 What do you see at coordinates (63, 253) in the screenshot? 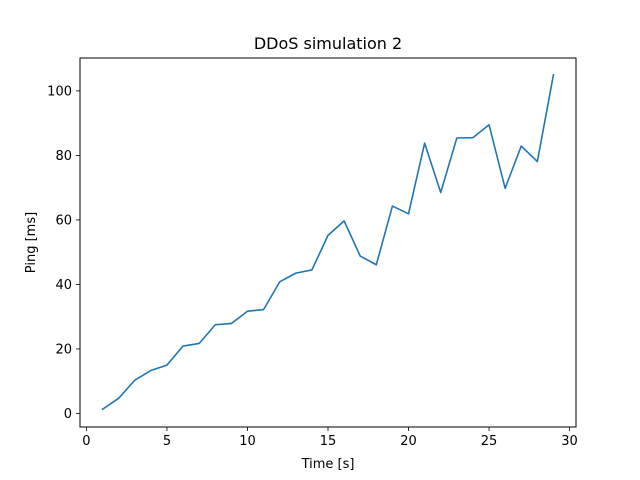
I see `y-axis-ticks: 0 20 40 60 80 100` at bounding box center [63, 253].